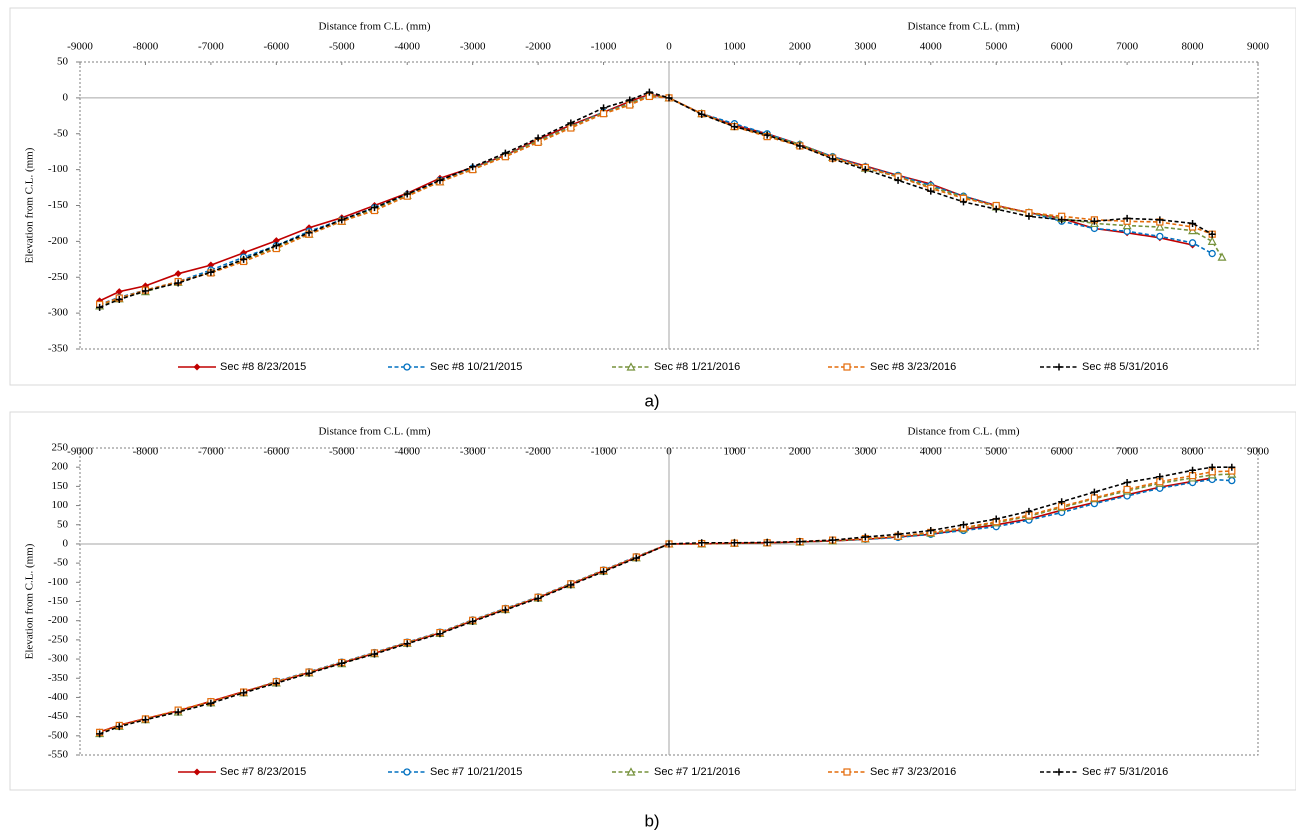  Describe the element at coordinates (58, 620) in the screenshot. I see `y-tick-label: -200` at that location.